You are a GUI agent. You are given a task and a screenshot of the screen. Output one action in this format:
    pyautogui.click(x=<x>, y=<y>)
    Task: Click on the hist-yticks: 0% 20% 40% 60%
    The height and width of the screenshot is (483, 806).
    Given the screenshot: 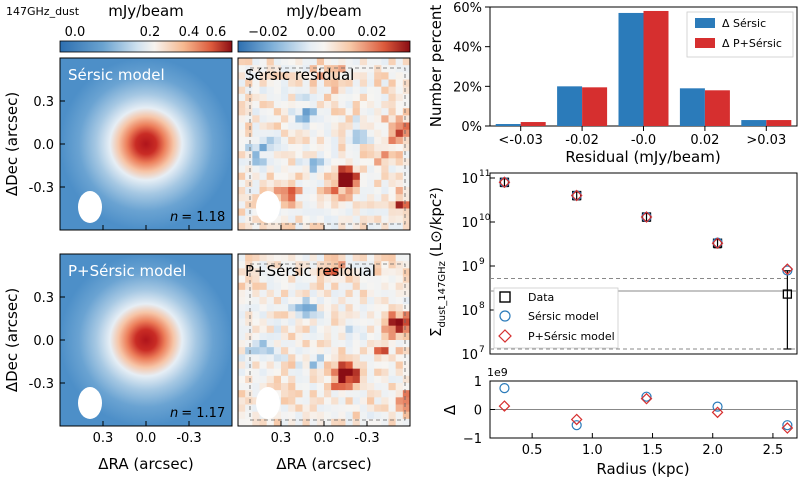 What is the action you would take?
    pyautogui.click(x=471, y=68)
    